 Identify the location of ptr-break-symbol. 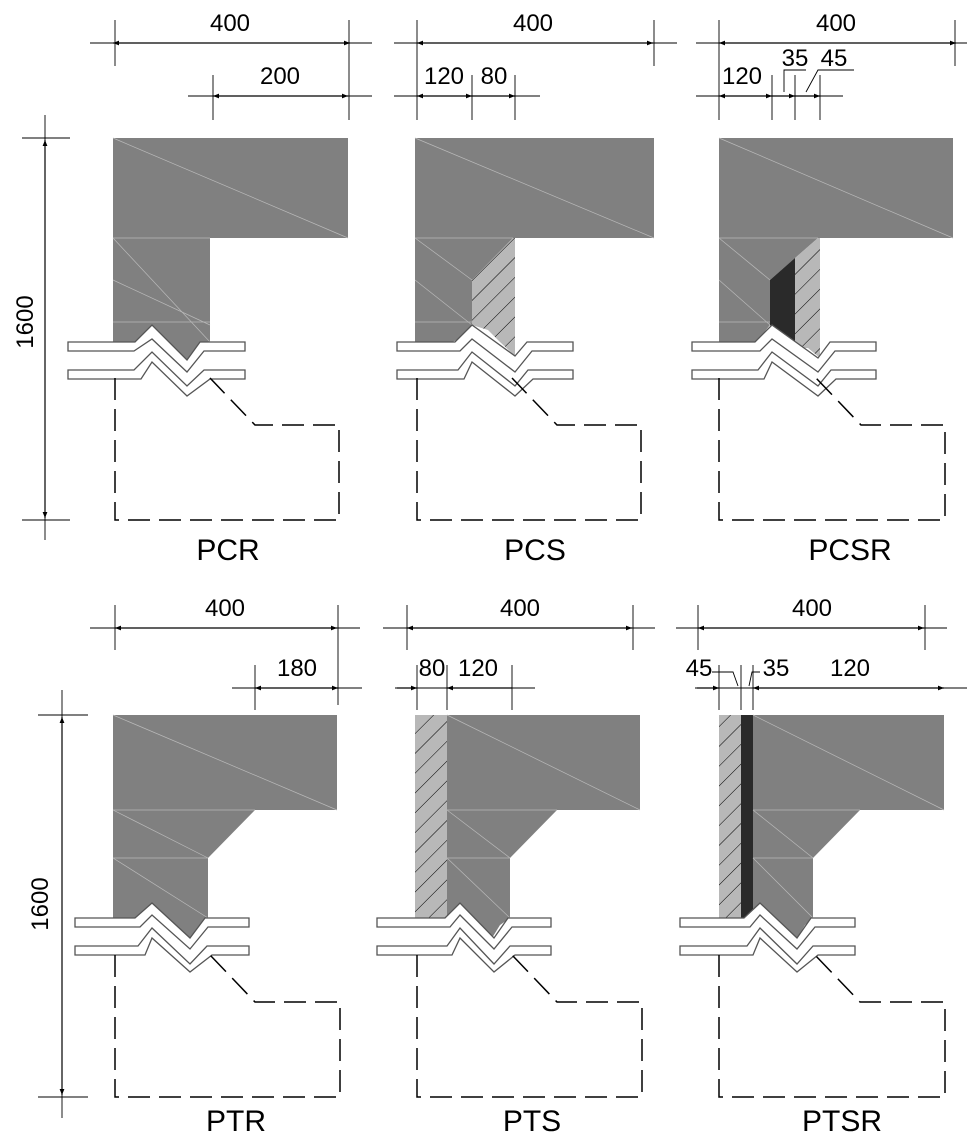
(162, 926).